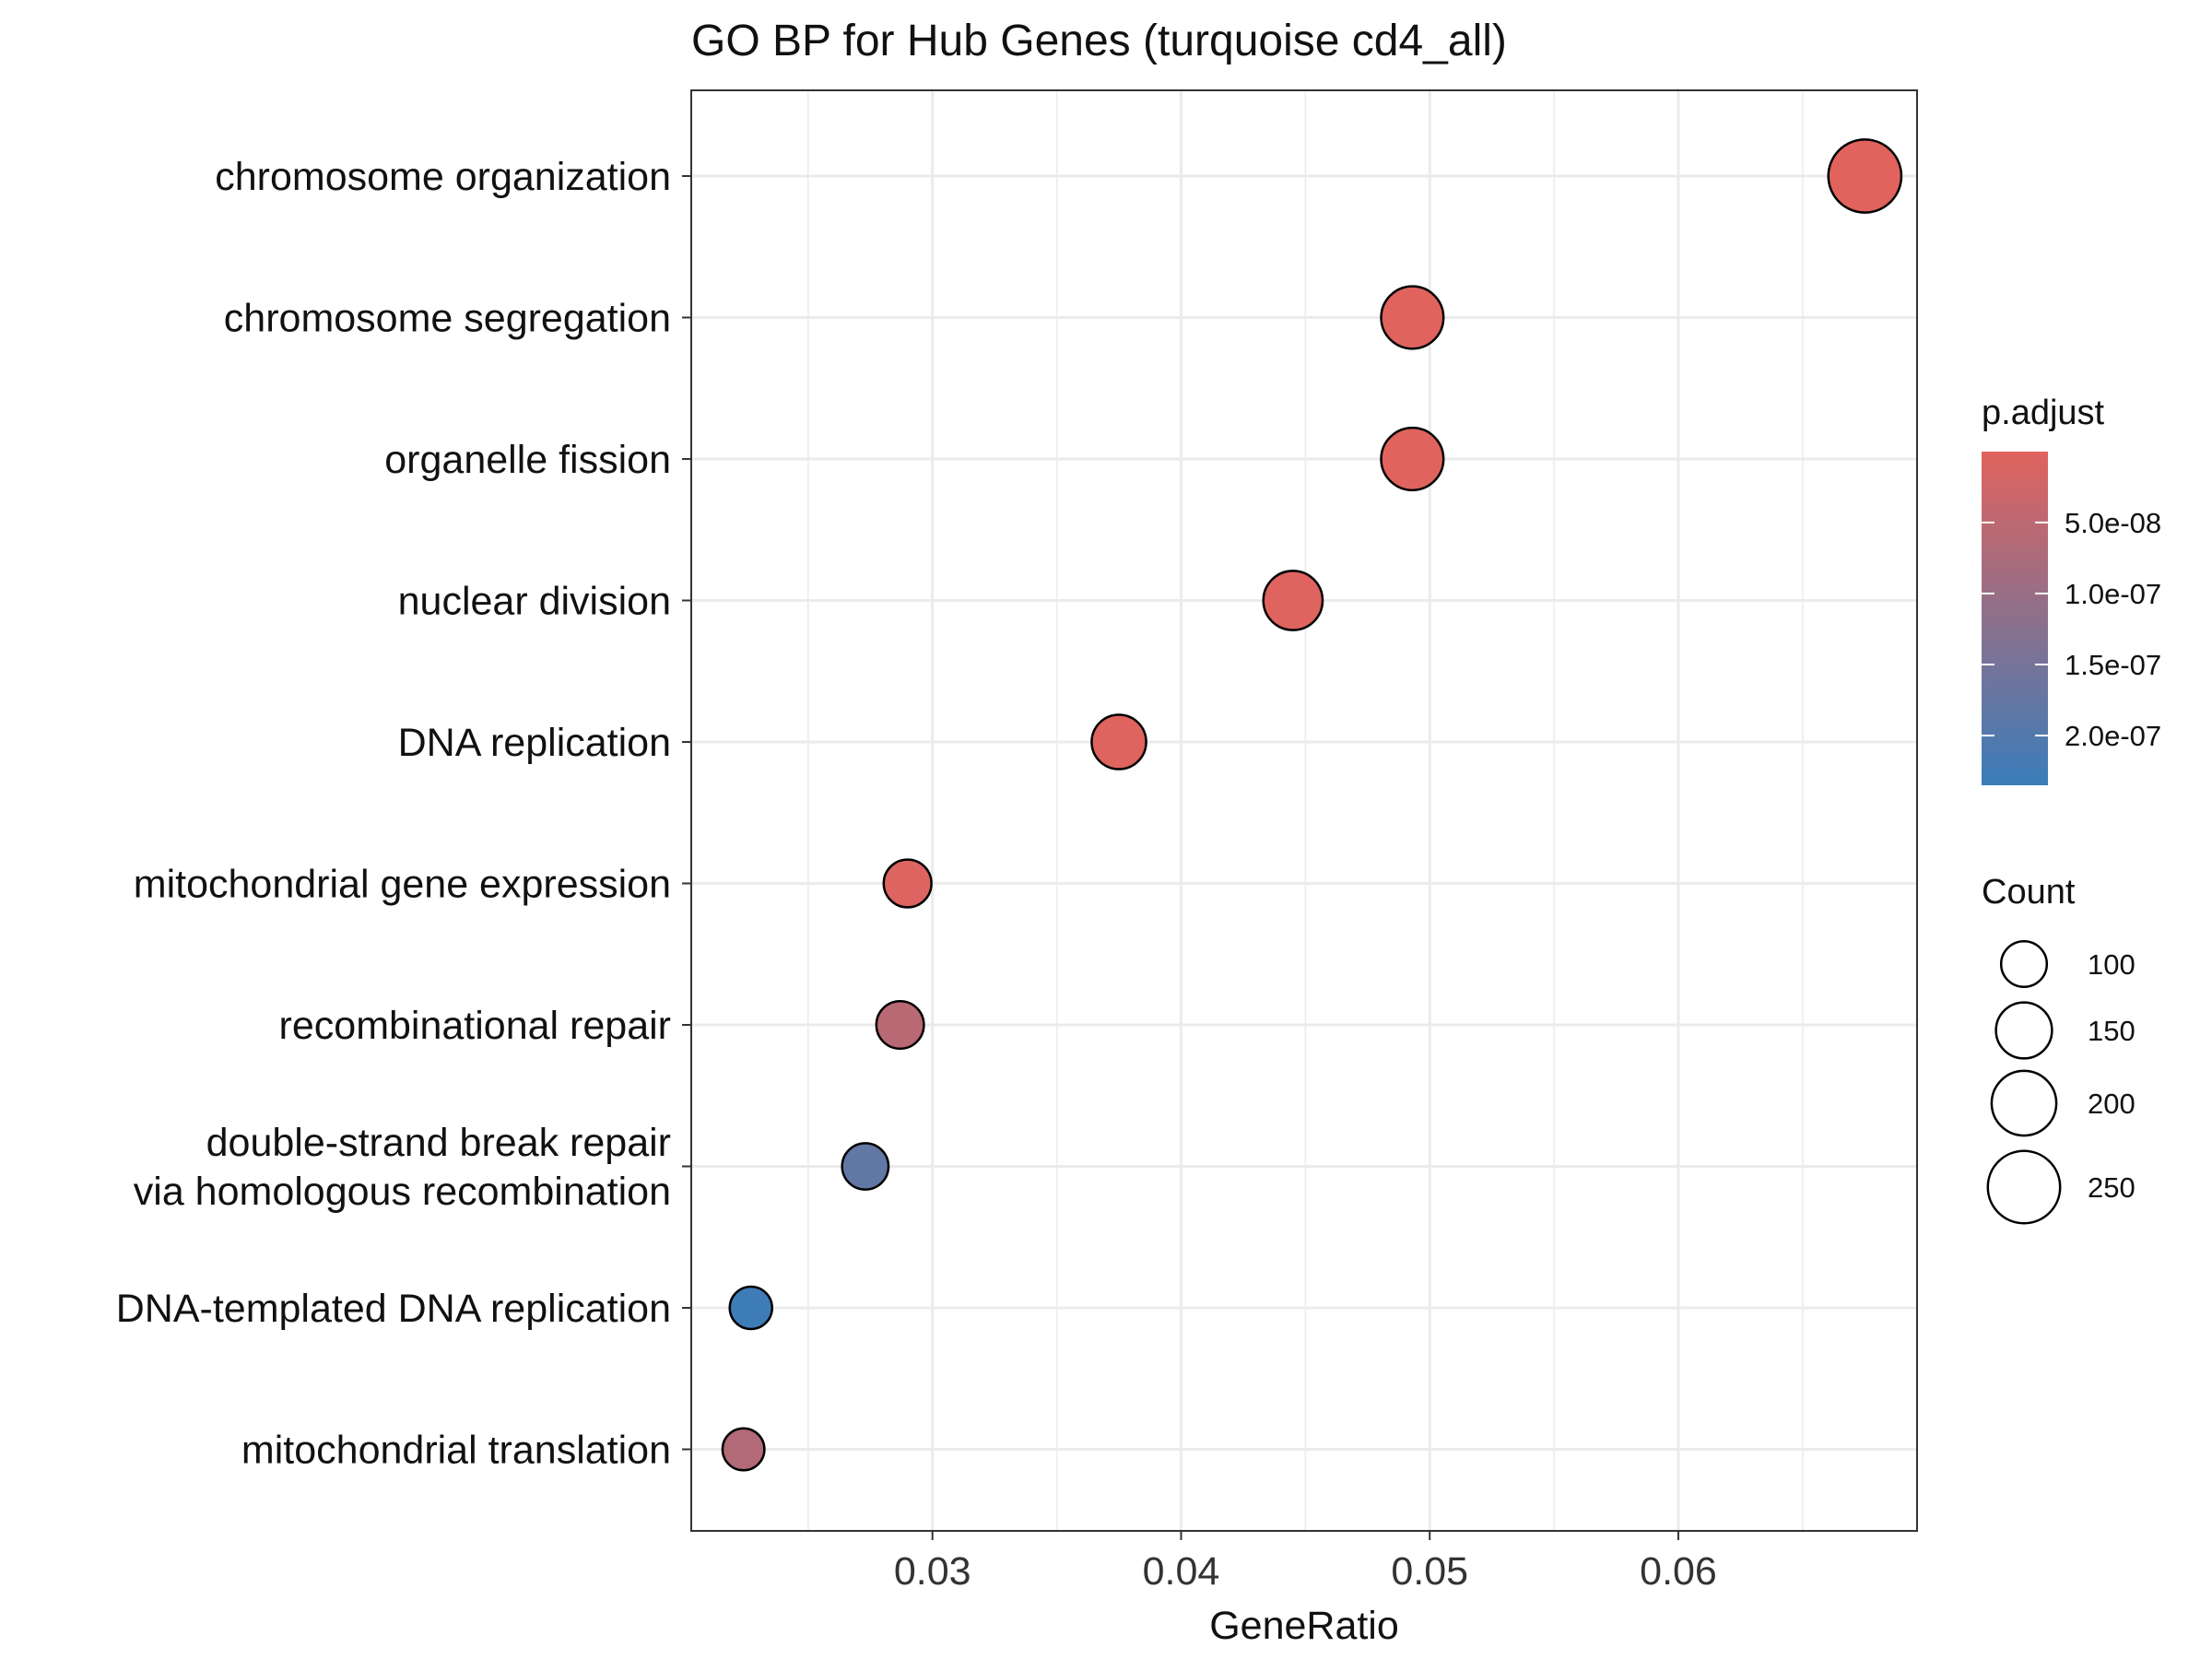  I want to click on color-legend: p.adjust 5.0e-08 1.0e-07 1.5e-07 2.0e-07, so click(2071, 589).